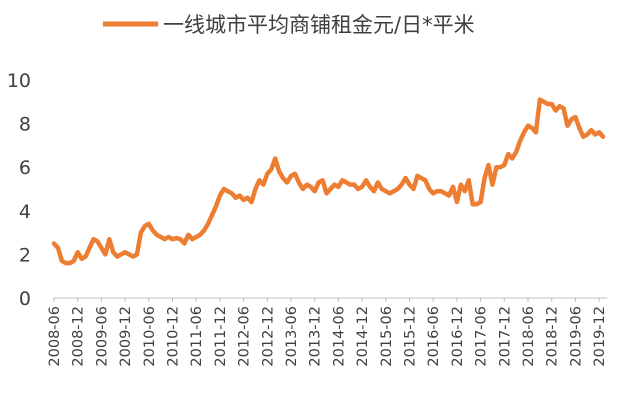  What do you see at coordinates (25, 125) in the screenshot?
I see `y-tick-label: 8` at bounding box center [25, 125].